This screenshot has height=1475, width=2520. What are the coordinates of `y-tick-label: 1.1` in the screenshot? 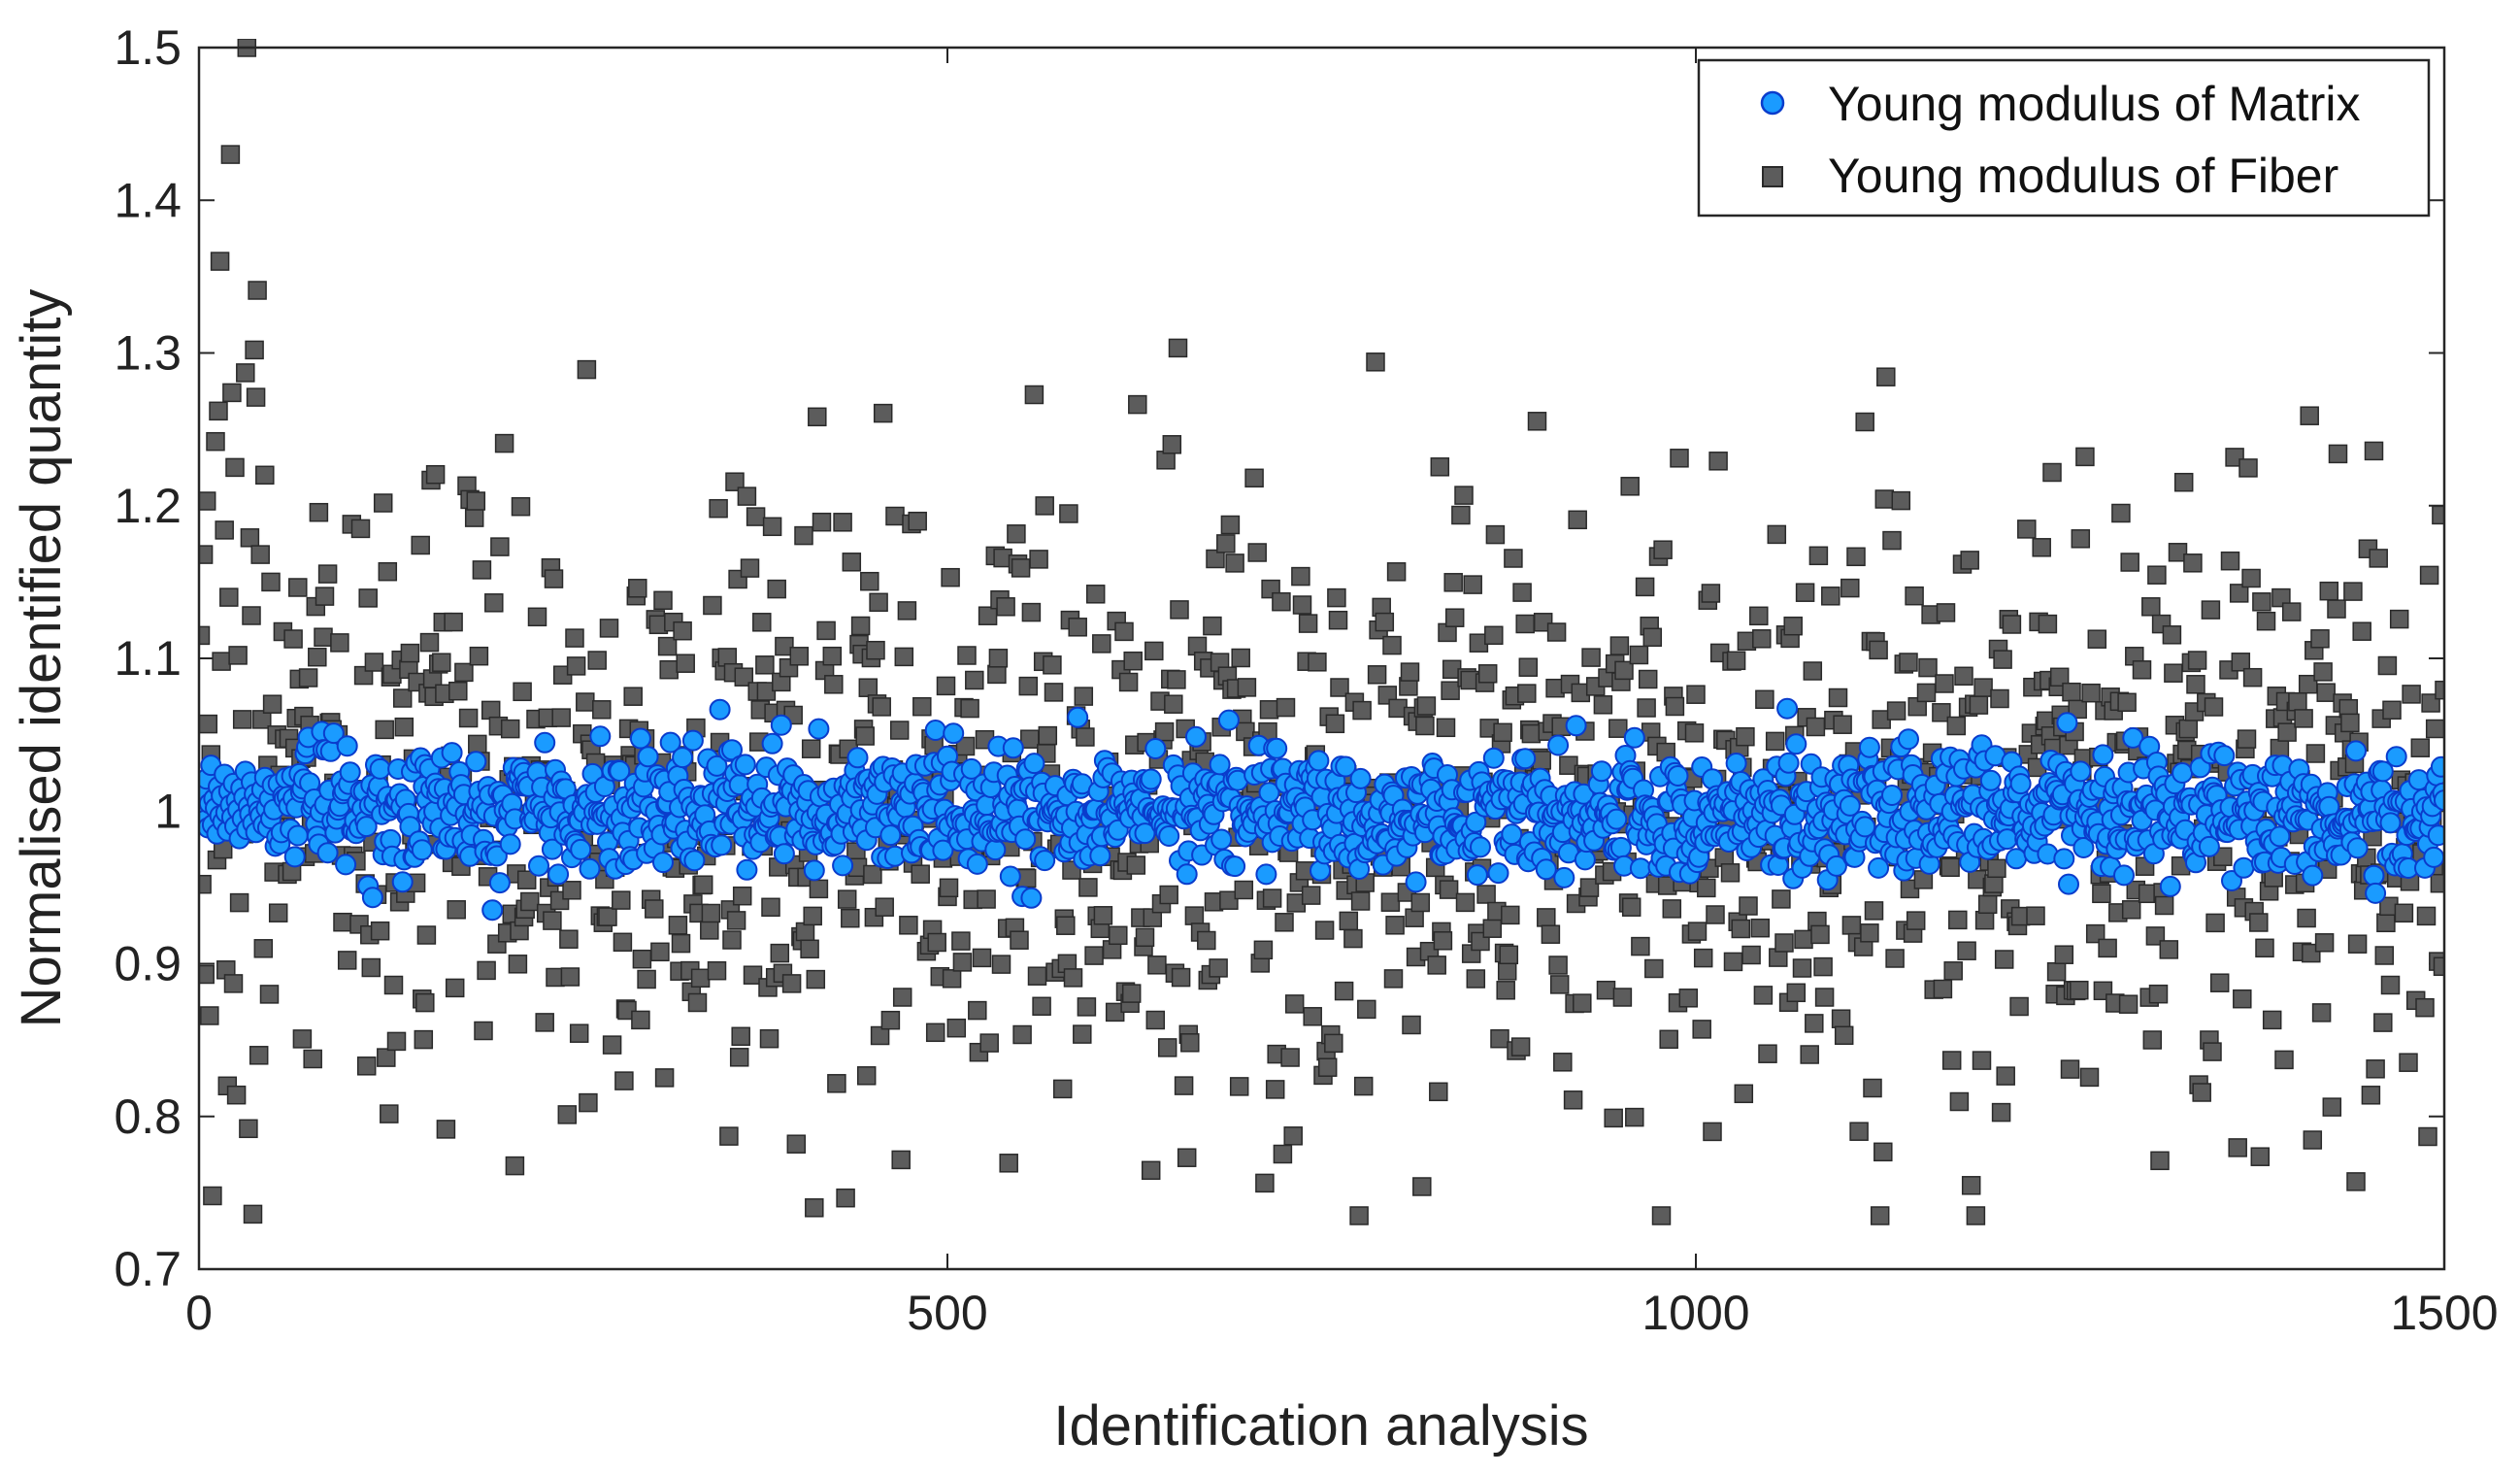 It's located at (148, 658).